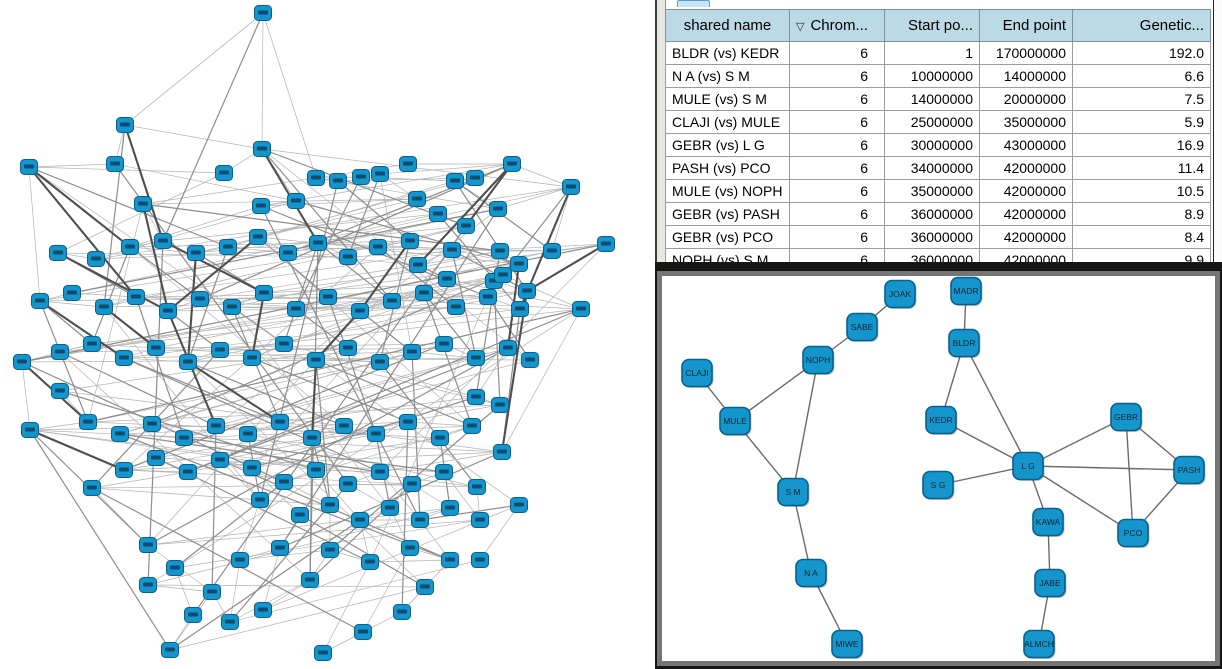  What do you see at coordinates (793, 492) in the screenshot?
I see `node-s-m: S M` at bounding box center [793, 492].